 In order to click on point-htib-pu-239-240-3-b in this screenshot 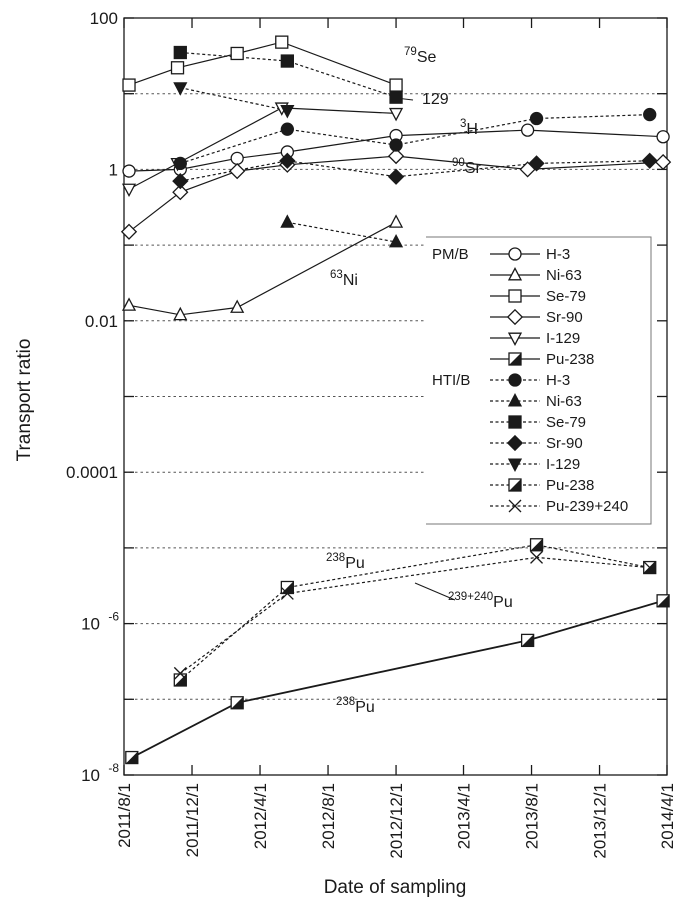, I will do `click(650, 568)`.